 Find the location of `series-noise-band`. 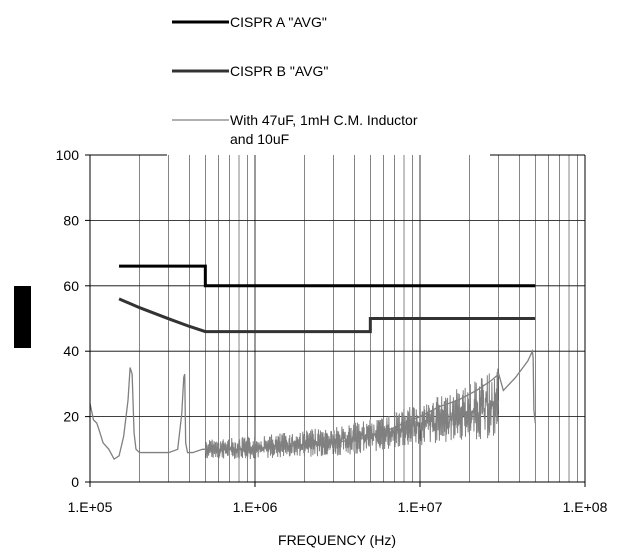

series-noise-band is located at coordinates (352, 414).